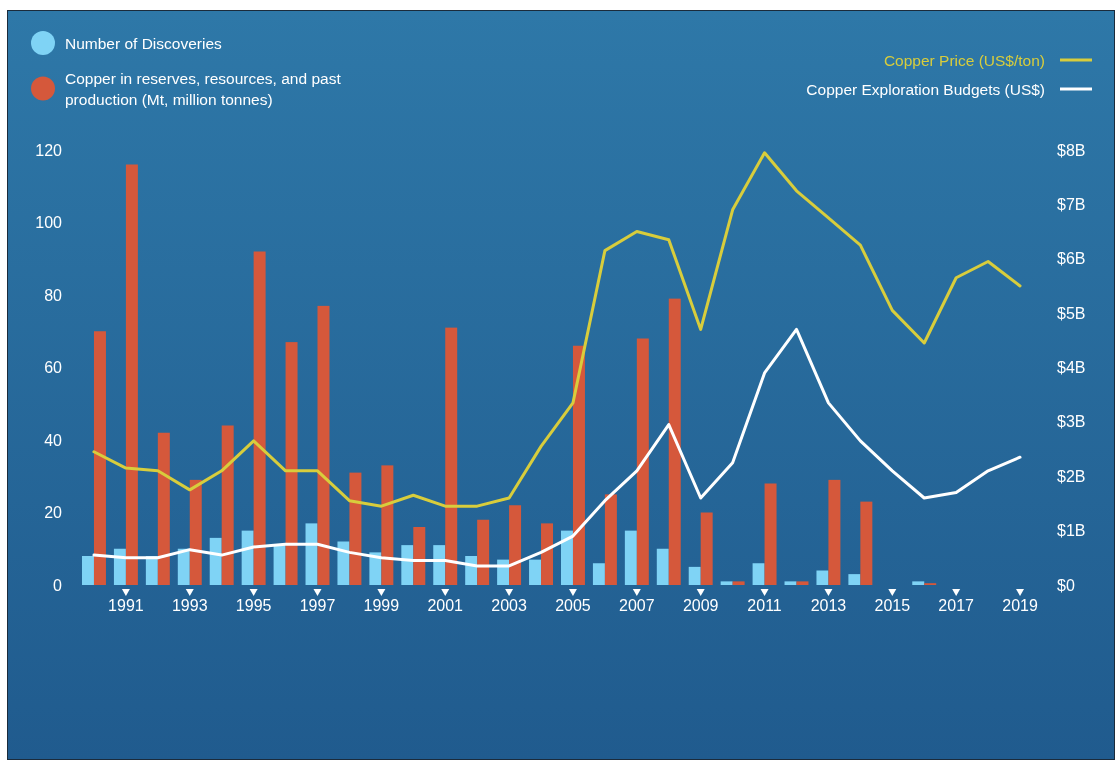 This screenshot has width=1115, height=760. Describe the element at coordinates (381, 605) in the screenshot. I see `x-tick-label: 1999` at that location.